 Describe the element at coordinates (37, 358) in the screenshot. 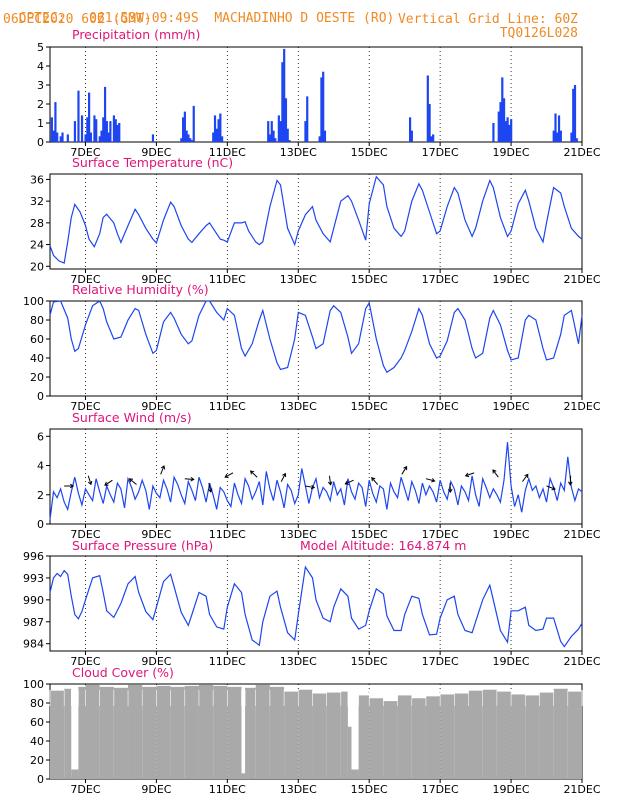

I see `y-tick-label: 40` at that location.